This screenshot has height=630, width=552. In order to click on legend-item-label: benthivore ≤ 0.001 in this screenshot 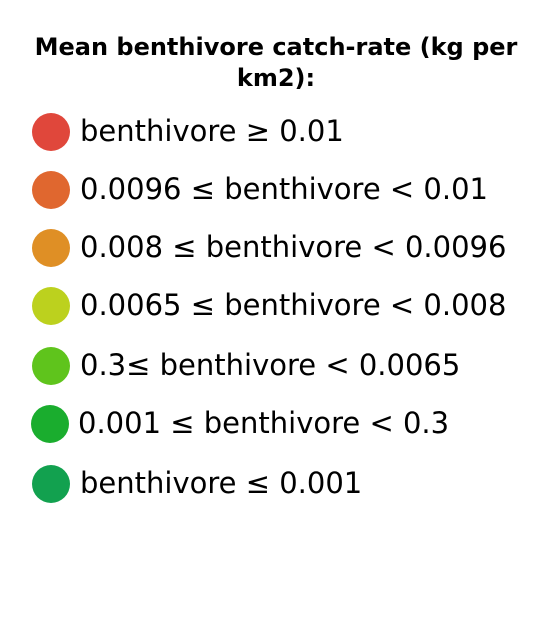, I will do `click(221, 483)`.